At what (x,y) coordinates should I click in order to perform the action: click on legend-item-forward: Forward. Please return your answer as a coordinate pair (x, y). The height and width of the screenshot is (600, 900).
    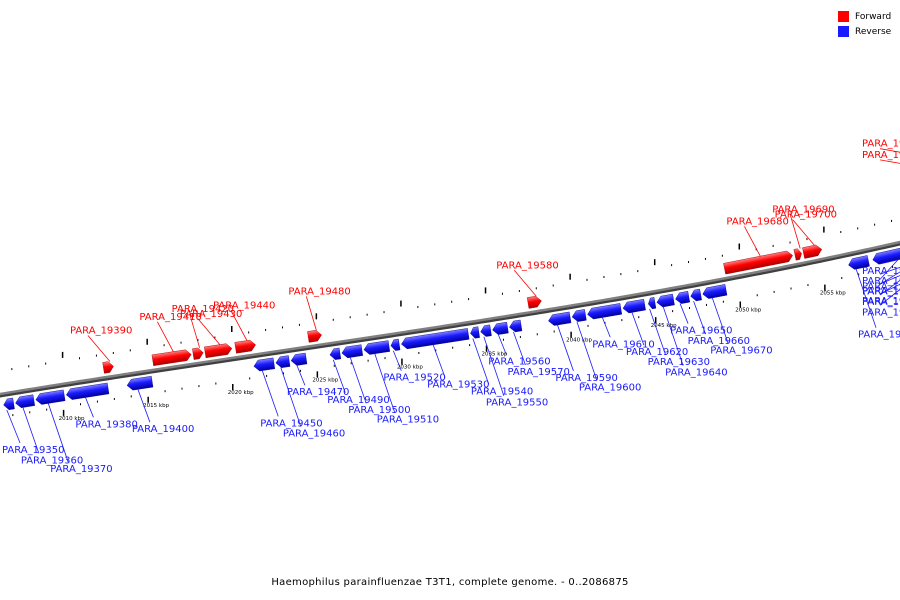
    Looking at the image, I should click on (864, 16).